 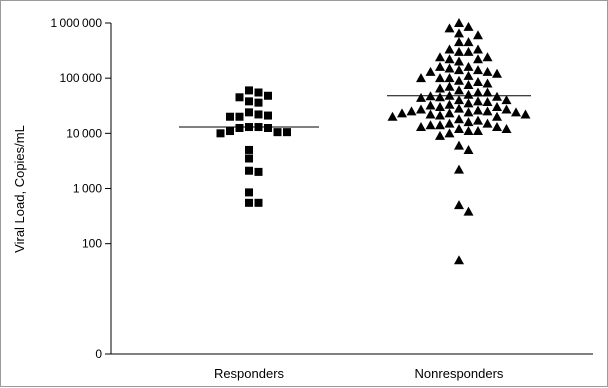 What do you see at coordinates (80, 188) in the screenshot?
I see `y-axis-ticks: 0 100 1 000 10 000 100 000 1 000 000` at bounding box center [80, 188].